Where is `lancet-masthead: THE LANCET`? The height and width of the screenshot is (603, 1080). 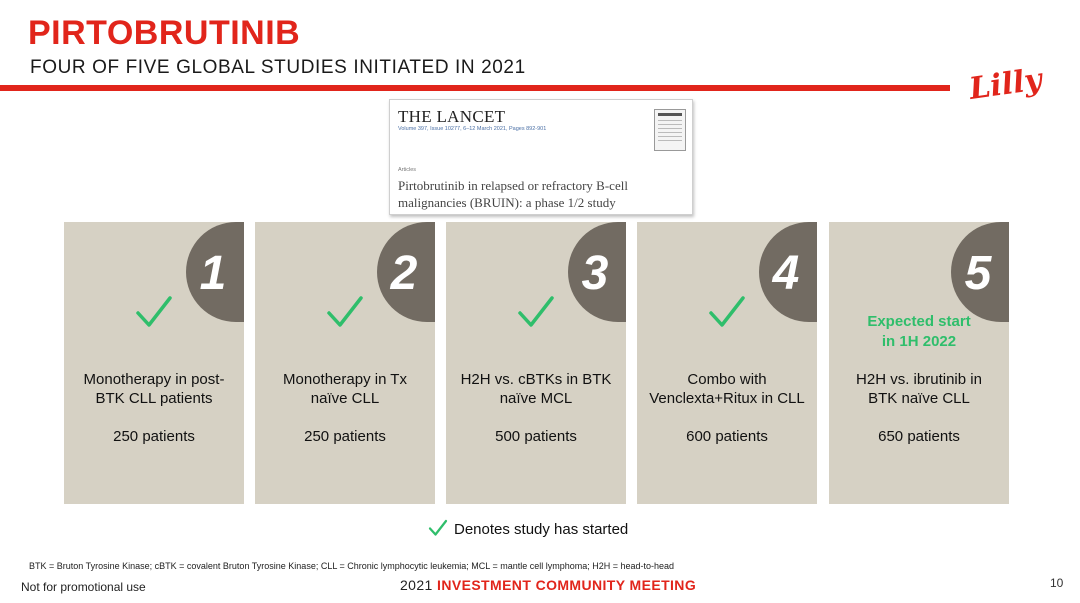 lancet-masthead: THE LANCET is located at coordinates (452, 116).